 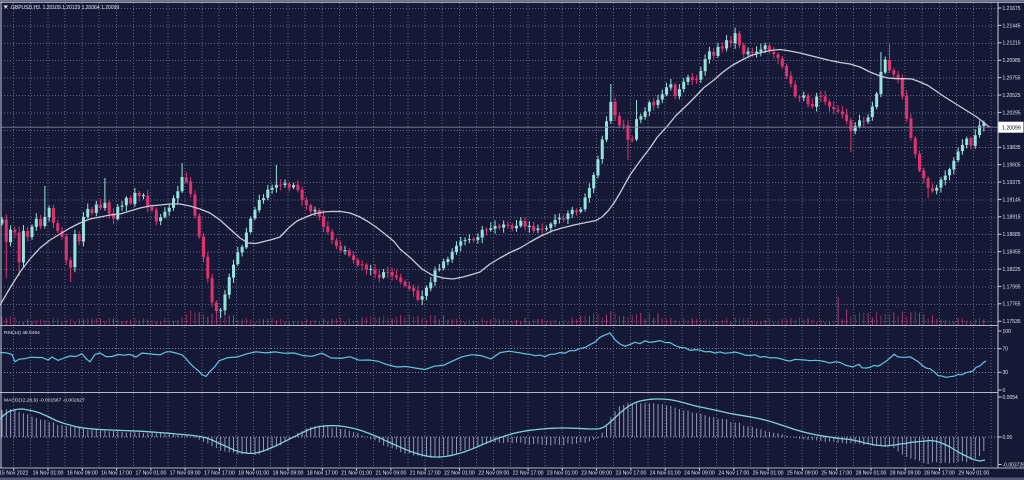 I want to click on svg-text: 23 Nov 09:00, so click(x=596, y=473).